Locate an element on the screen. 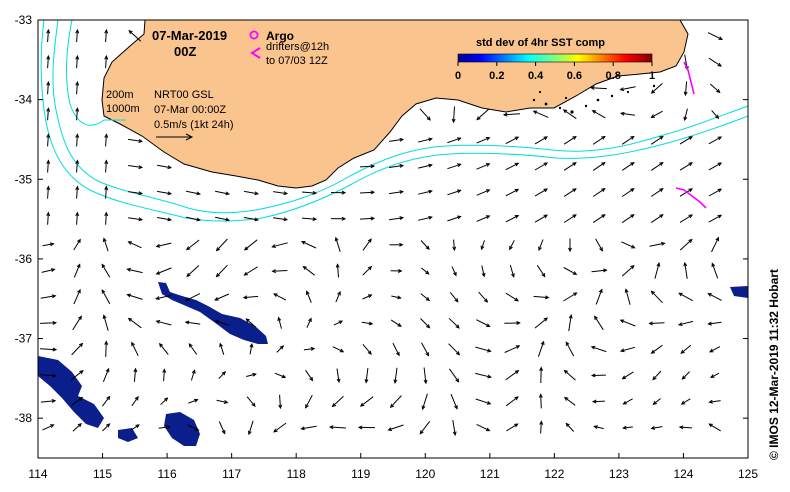  lon-axis: 114 115 116 117 118 119 120 121 122 123 124 125 is located at coordinates (393, 467).